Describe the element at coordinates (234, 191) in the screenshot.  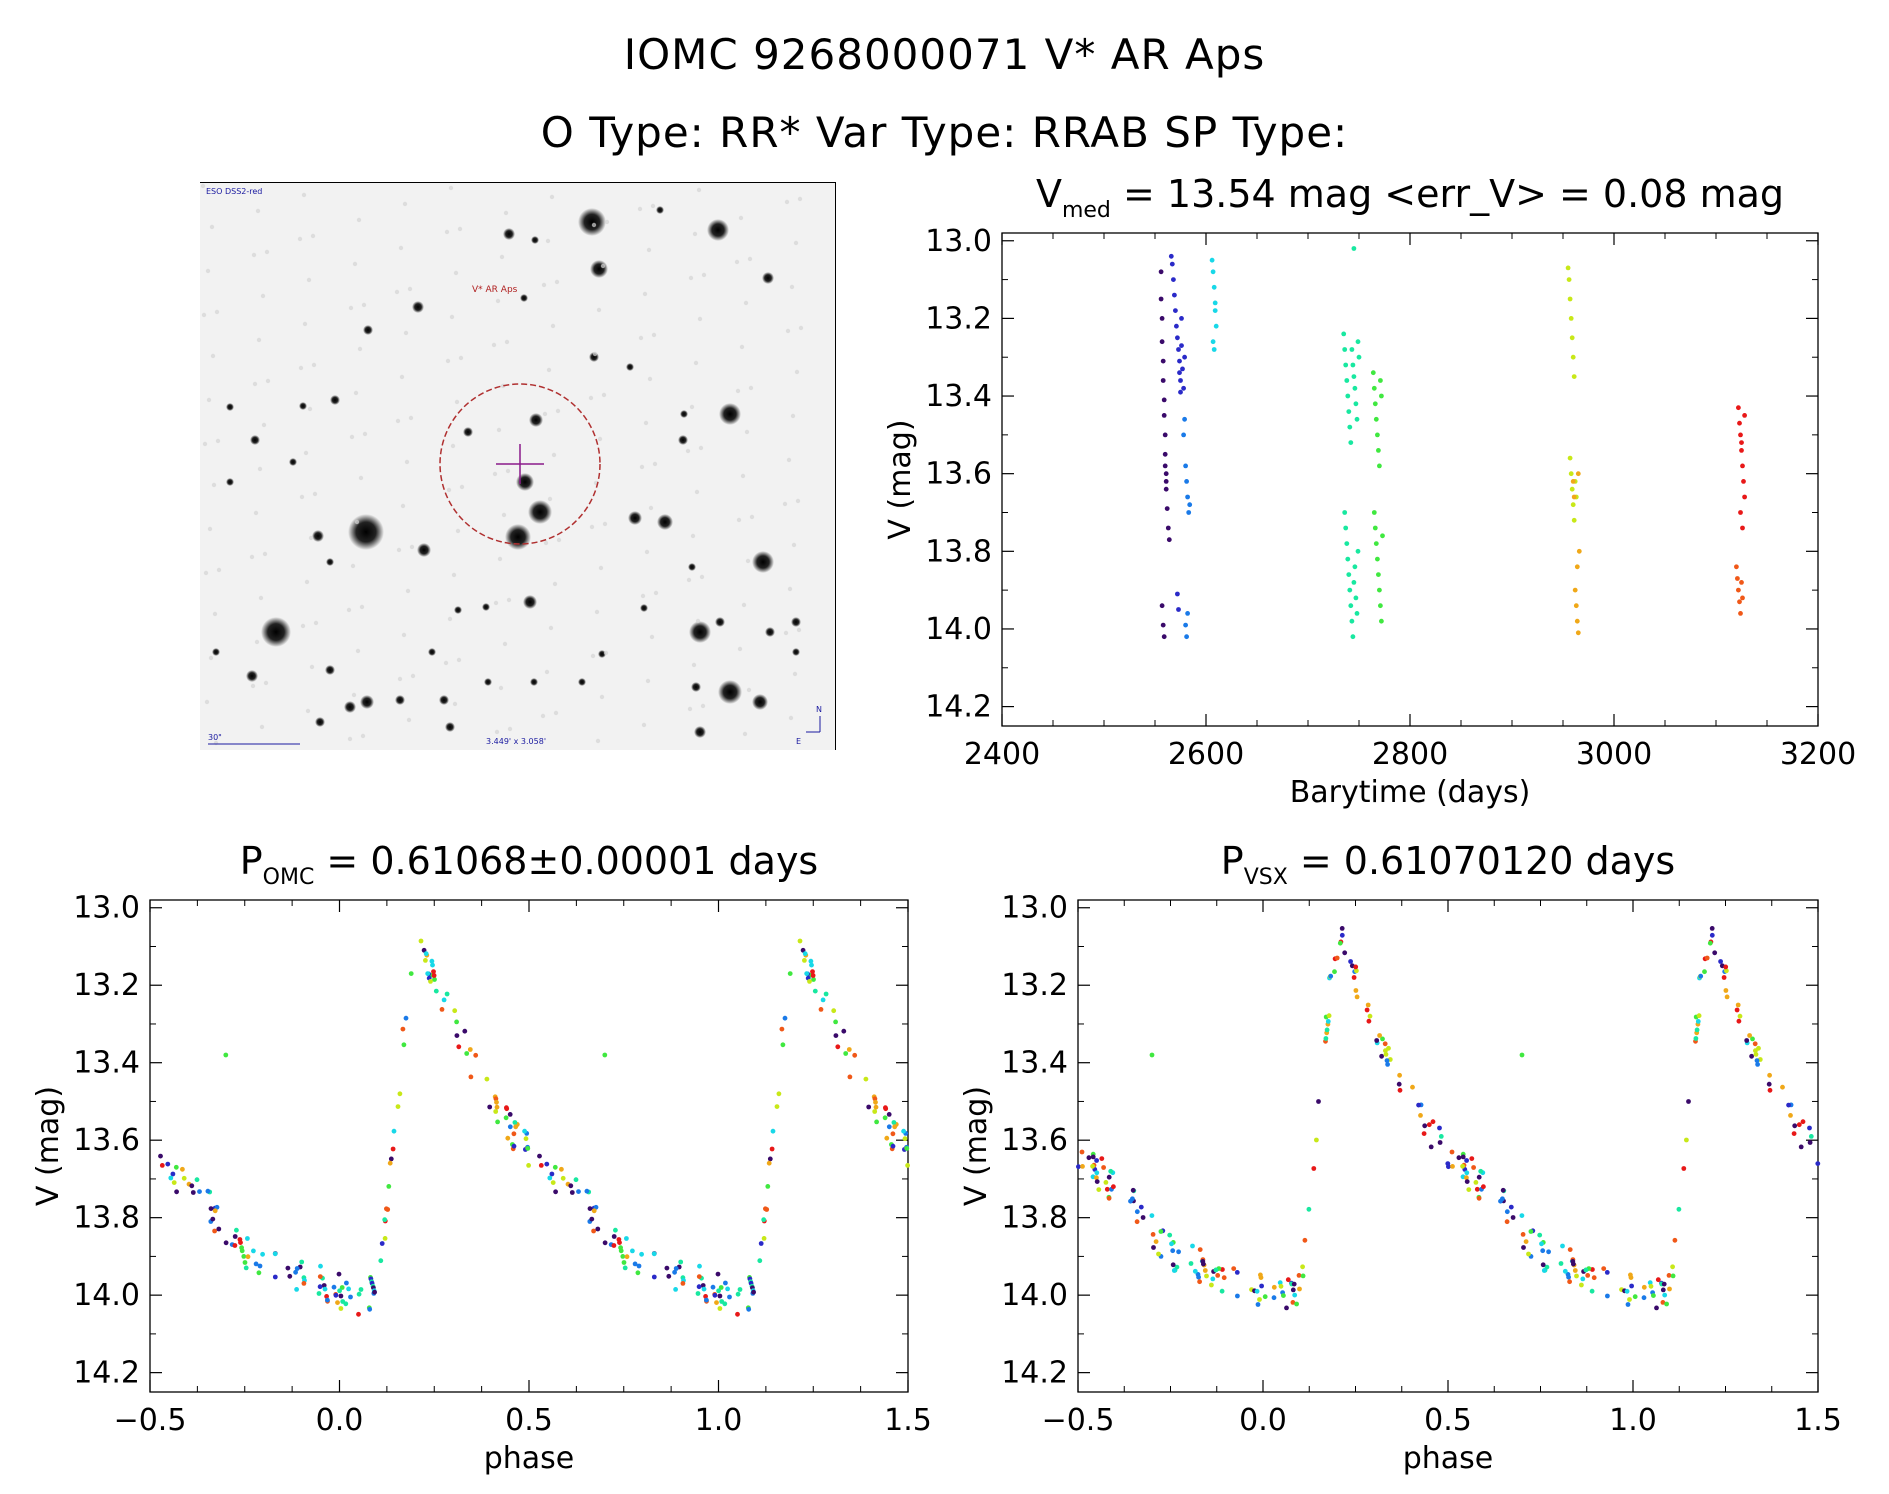
I see `survey-label: ESO DSS2-red` at that location.